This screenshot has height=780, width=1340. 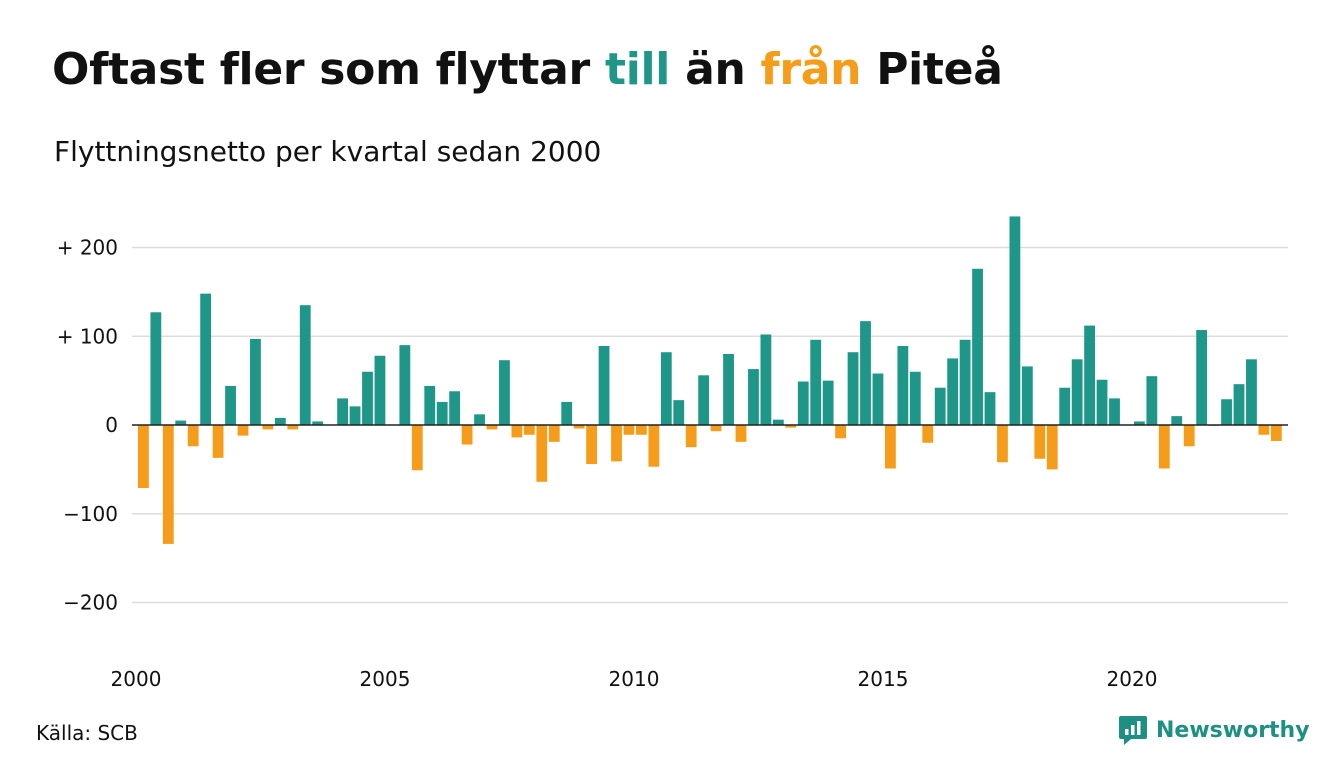 I want to click on bar-2018-k4, so click(x=1077, y=392).